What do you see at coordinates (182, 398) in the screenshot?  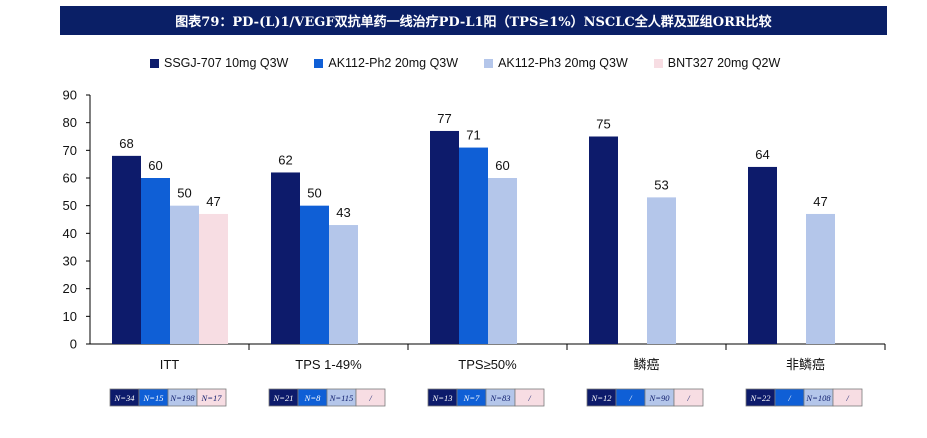 I see `sample-size-label: N=198` at bounding box center [182, 398].